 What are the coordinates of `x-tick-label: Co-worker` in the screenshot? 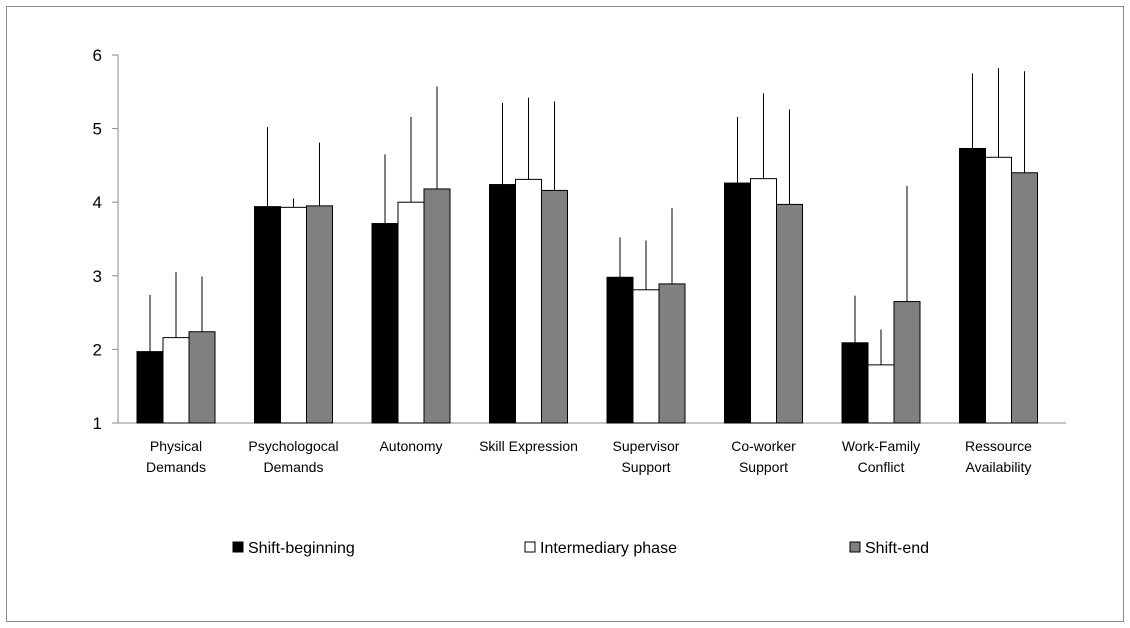 It's located at (763, 446).